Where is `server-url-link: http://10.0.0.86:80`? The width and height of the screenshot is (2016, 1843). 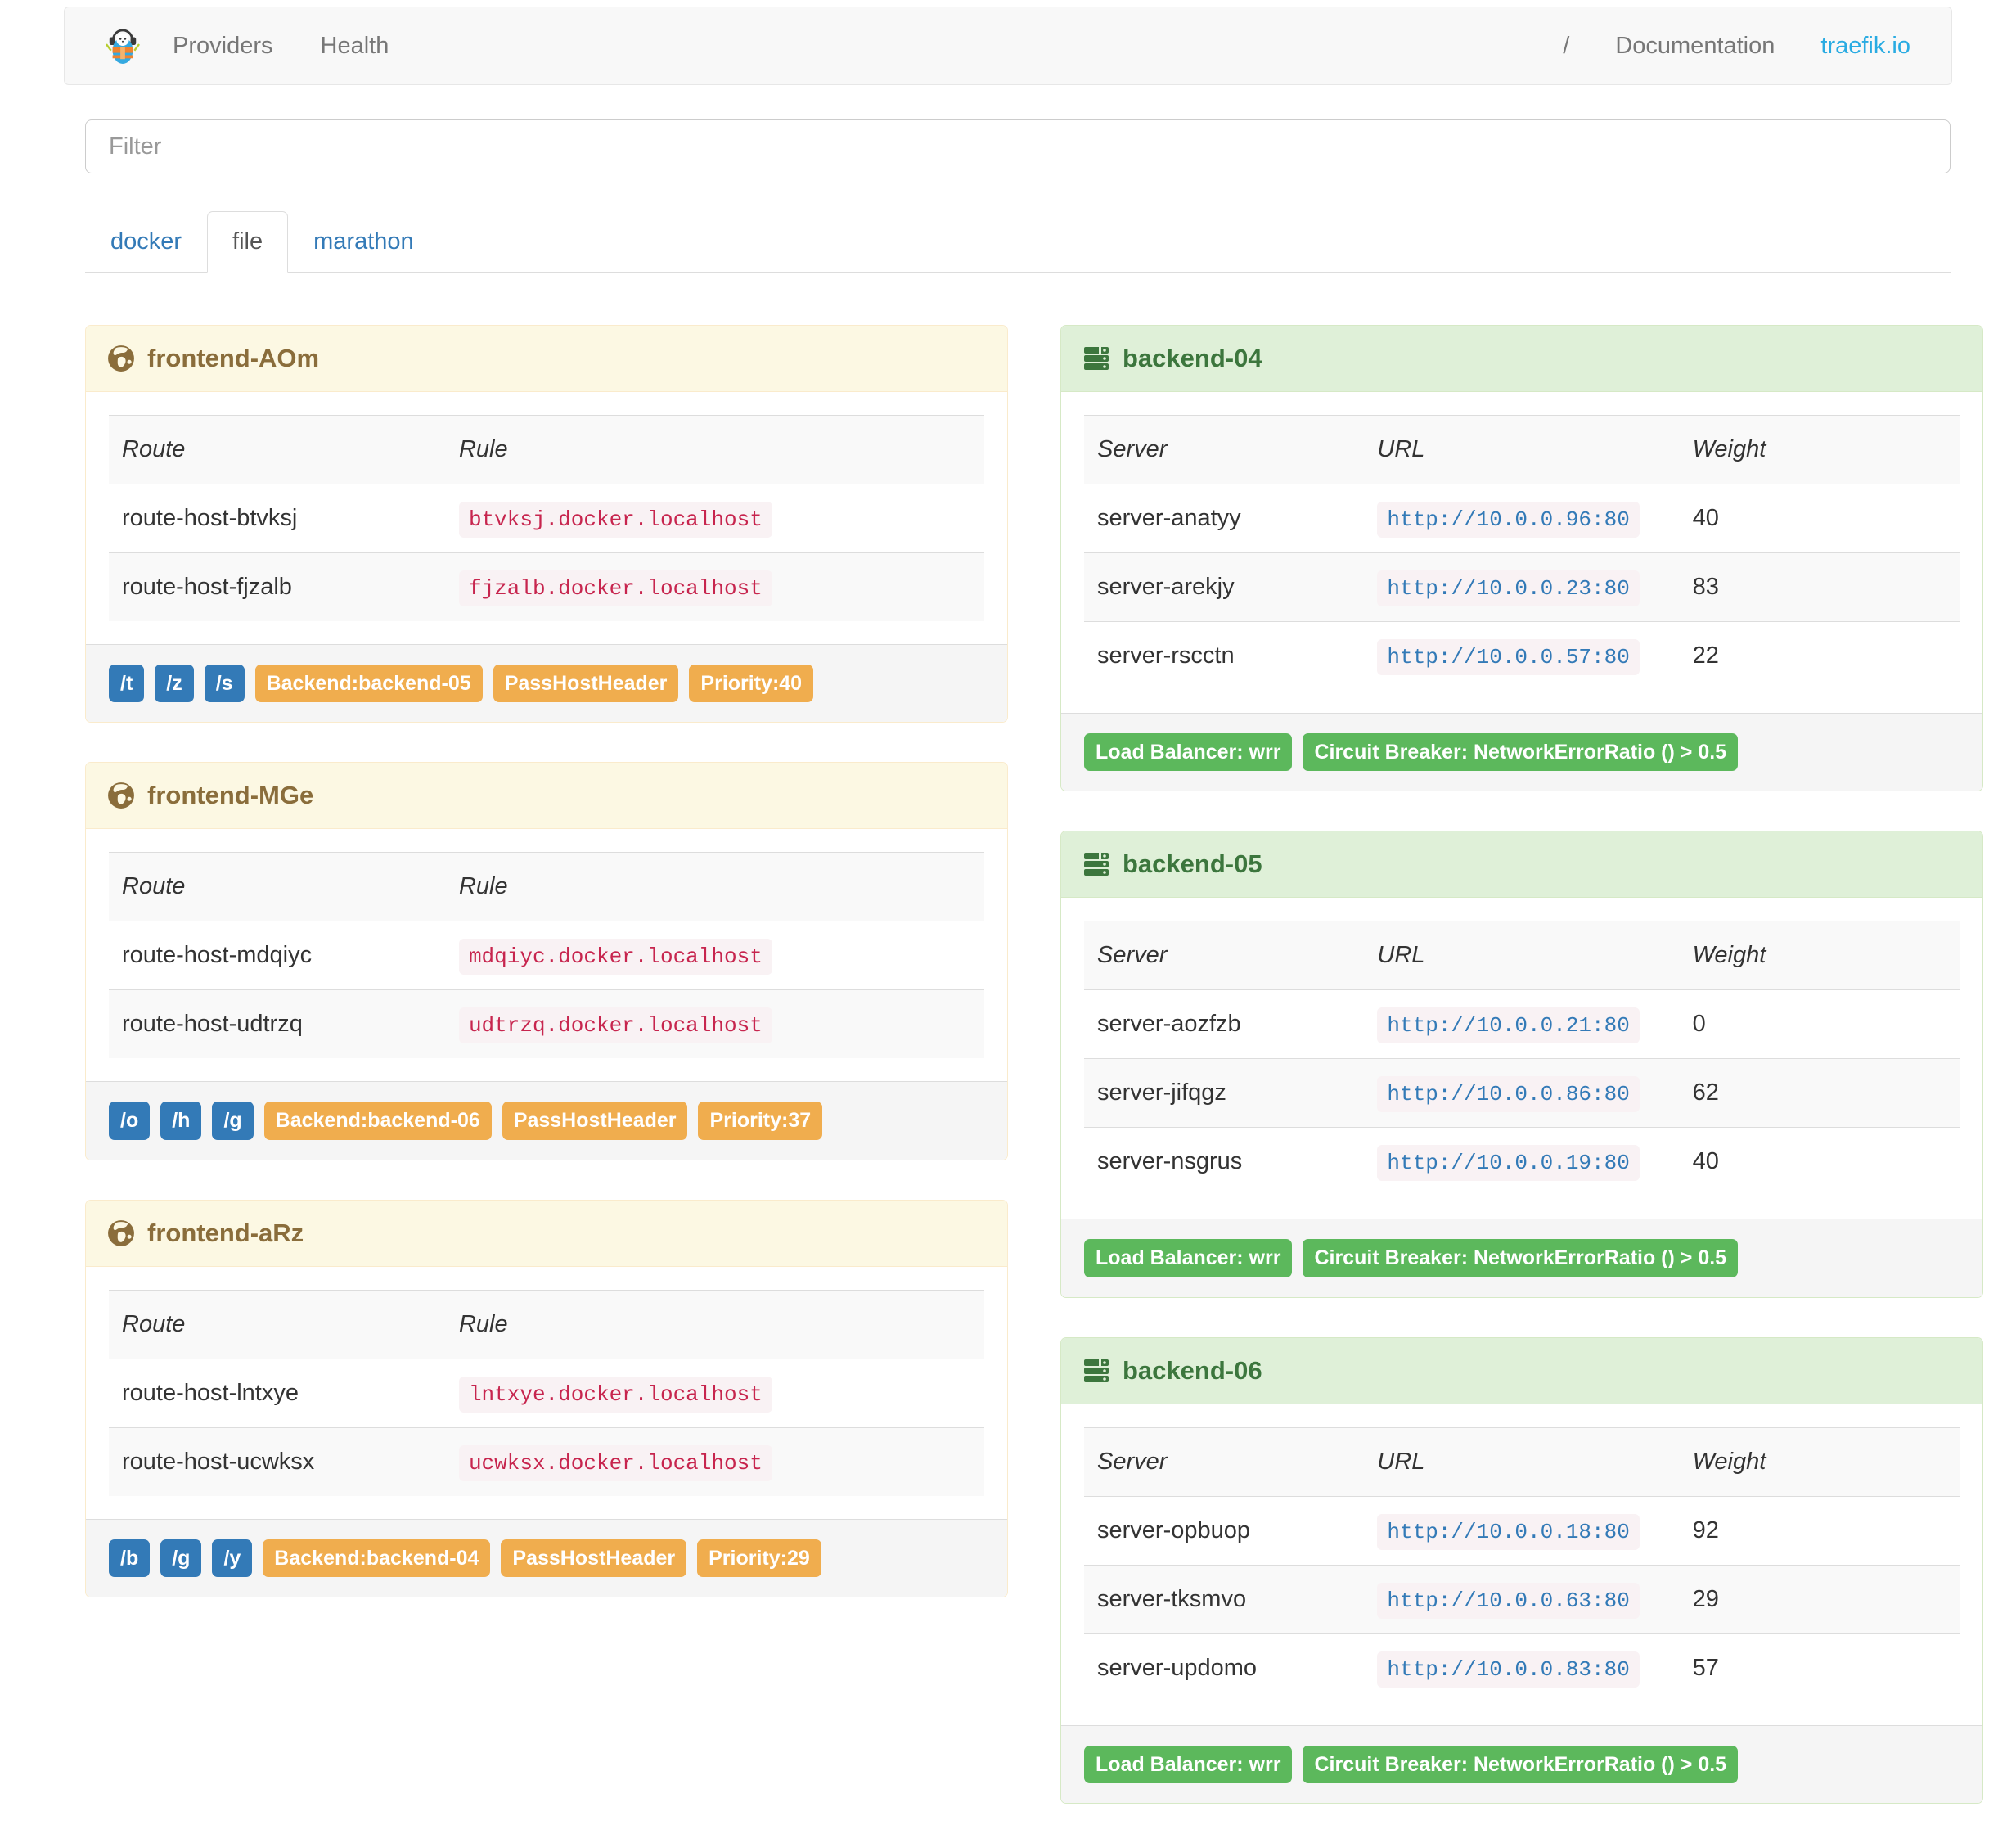 server-url-link: http://10.0.0.86:80 is located at coordinates (1509, 1094).